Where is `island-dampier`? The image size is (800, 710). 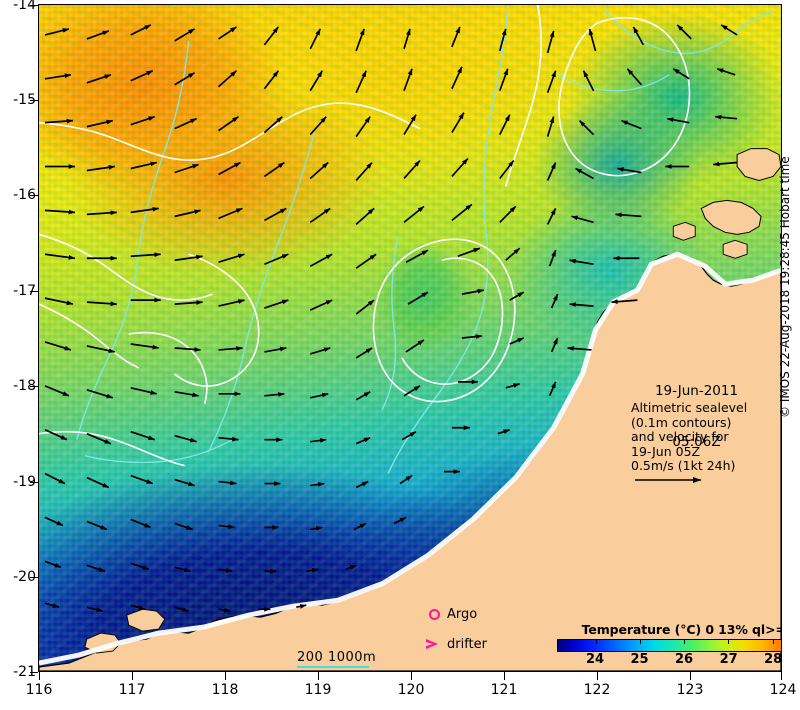
island-dampier is located at coordinates (146, 620).